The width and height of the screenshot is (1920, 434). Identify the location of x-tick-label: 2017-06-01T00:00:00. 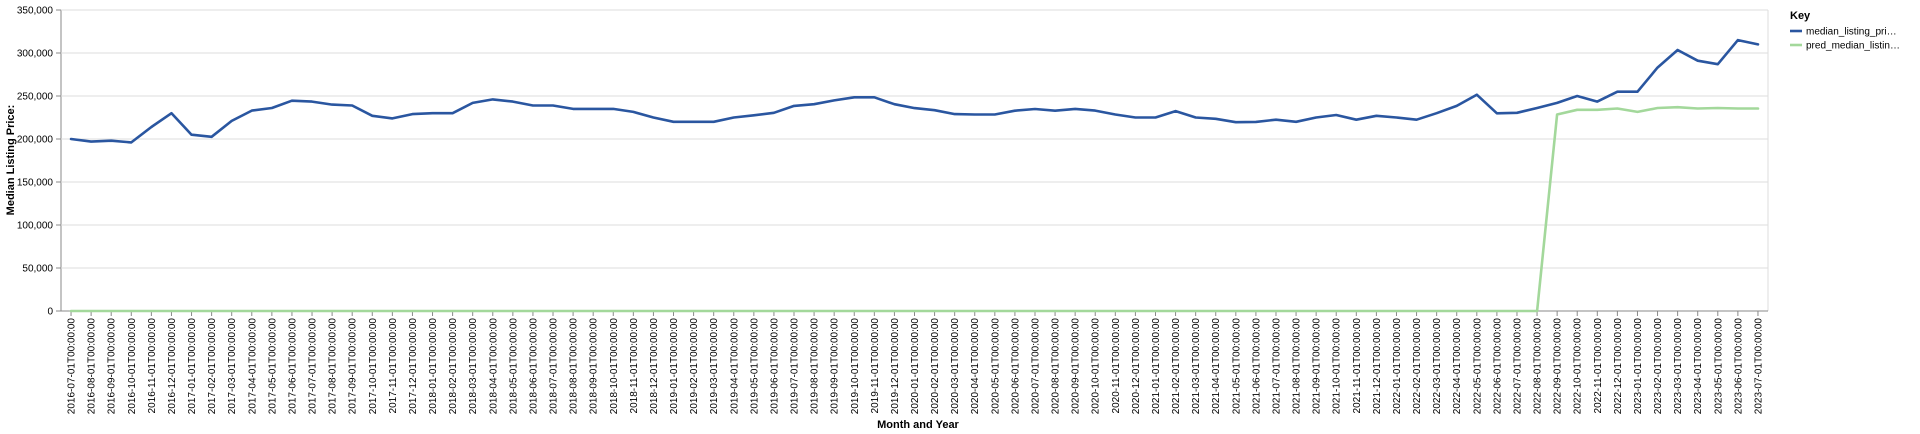
(292, 366).